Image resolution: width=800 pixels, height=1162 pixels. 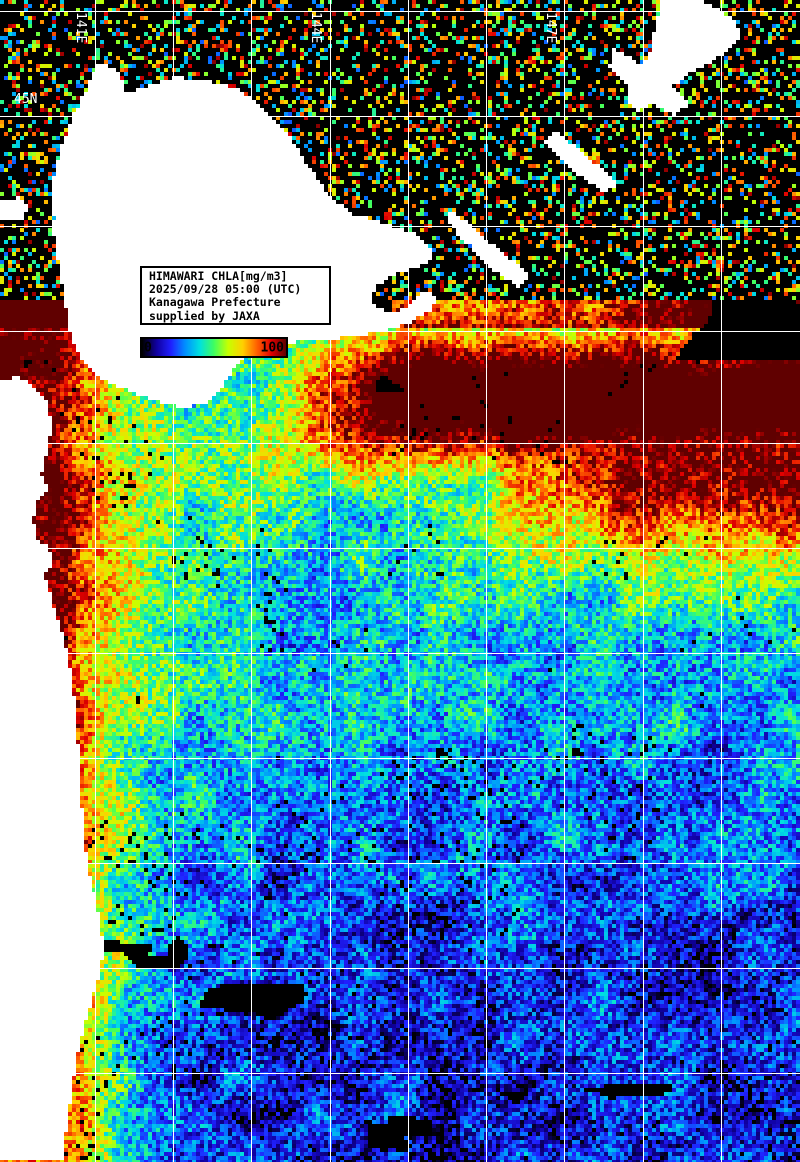 What do you see at coordinates (315, 28) in the screenshot?
I see `longitude-label-1: 144E` at bounding box center [315, 28].